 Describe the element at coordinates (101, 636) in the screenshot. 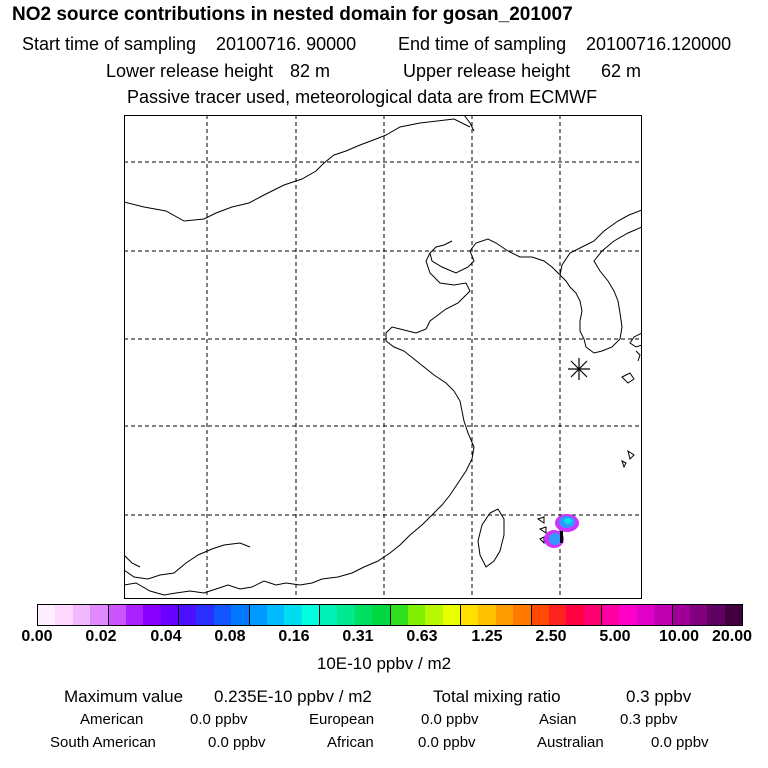

I see `colorbar-tick-1: 0.02` at that location.